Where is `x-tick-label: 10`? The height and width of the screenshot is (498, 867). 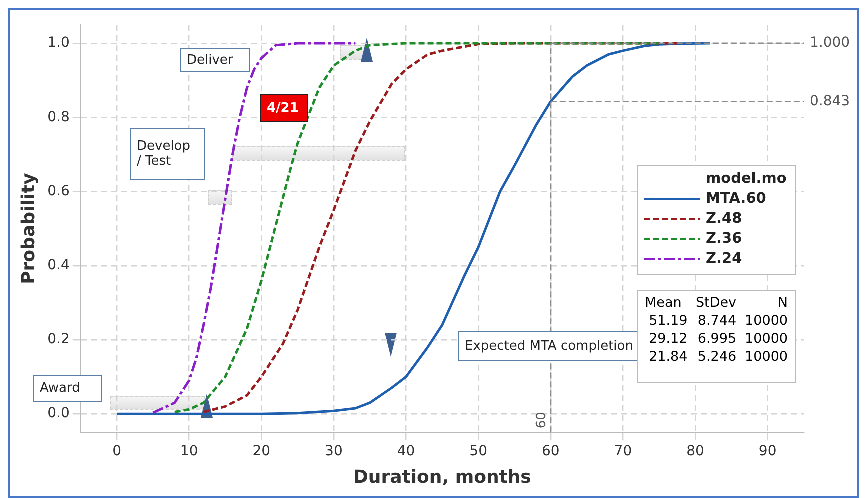
x-tick-label: 10 is located at coordinates (189, 452).